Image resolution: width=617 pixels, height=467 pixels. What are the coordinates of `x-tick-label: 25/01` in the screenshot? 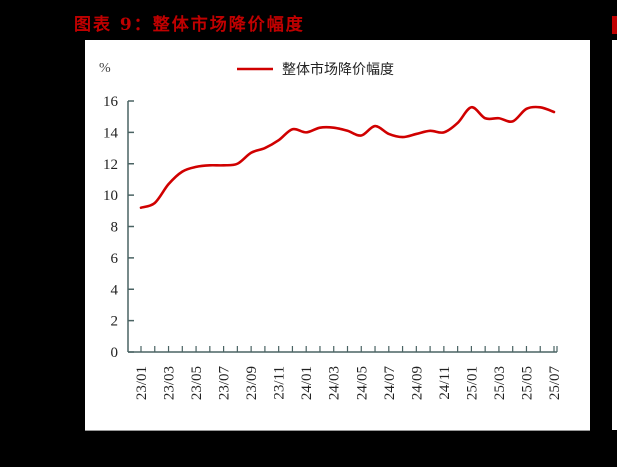 It's located at (472, 383).